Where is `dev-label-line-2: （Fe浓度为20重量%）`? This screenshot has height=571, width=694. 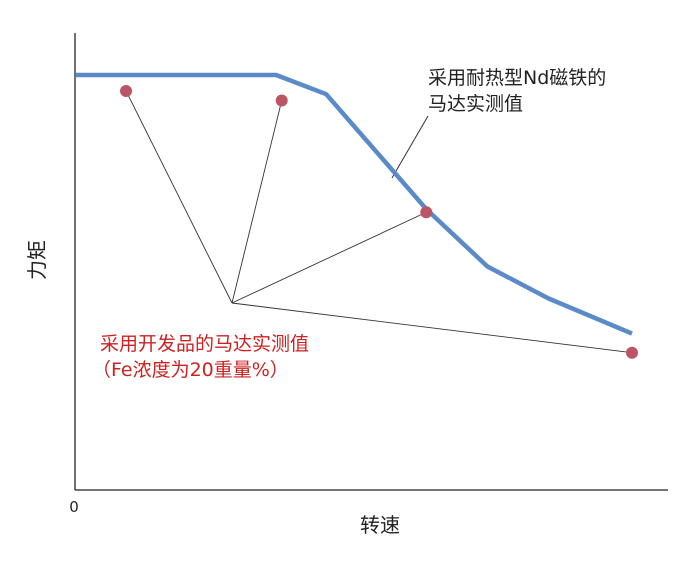 dev-label-line-2: （Fe浓度为20重量%） is located at coordinates (190, 370).